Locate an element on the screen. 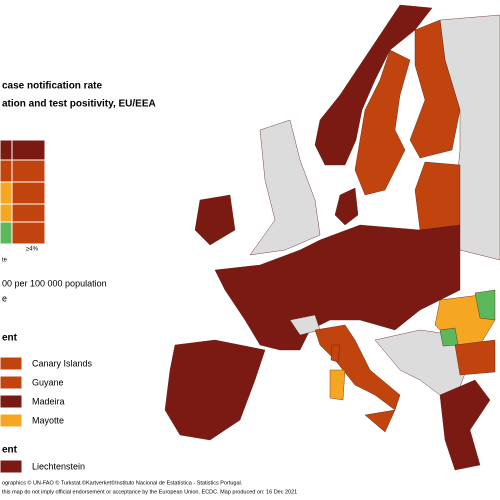 Image resolution: width=500 pixels, height=500 pixels. sardinia is located at coordinates (337, 385).